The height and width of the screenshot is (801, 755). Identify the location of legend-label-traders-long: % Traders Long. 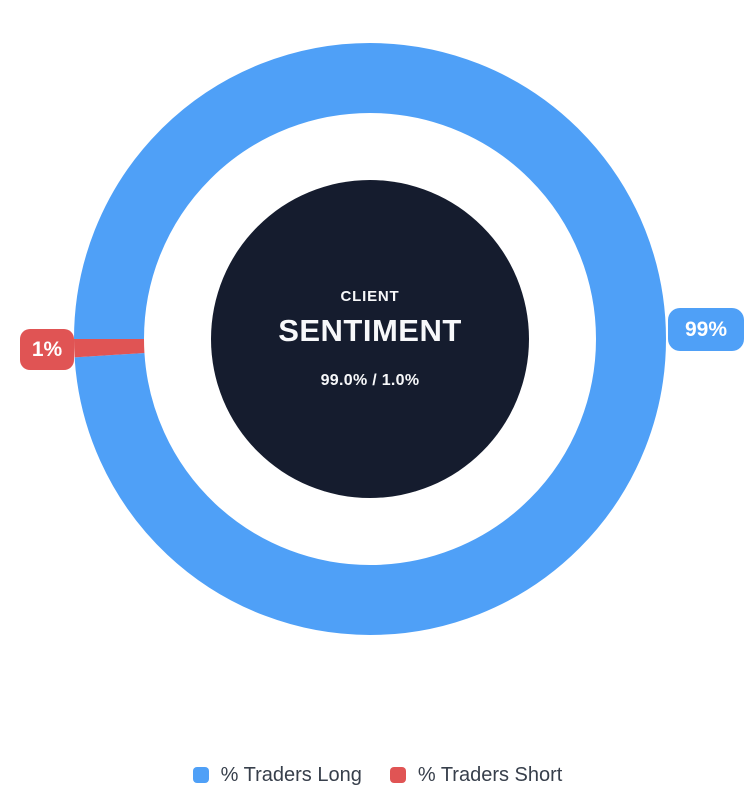
(291, 775).